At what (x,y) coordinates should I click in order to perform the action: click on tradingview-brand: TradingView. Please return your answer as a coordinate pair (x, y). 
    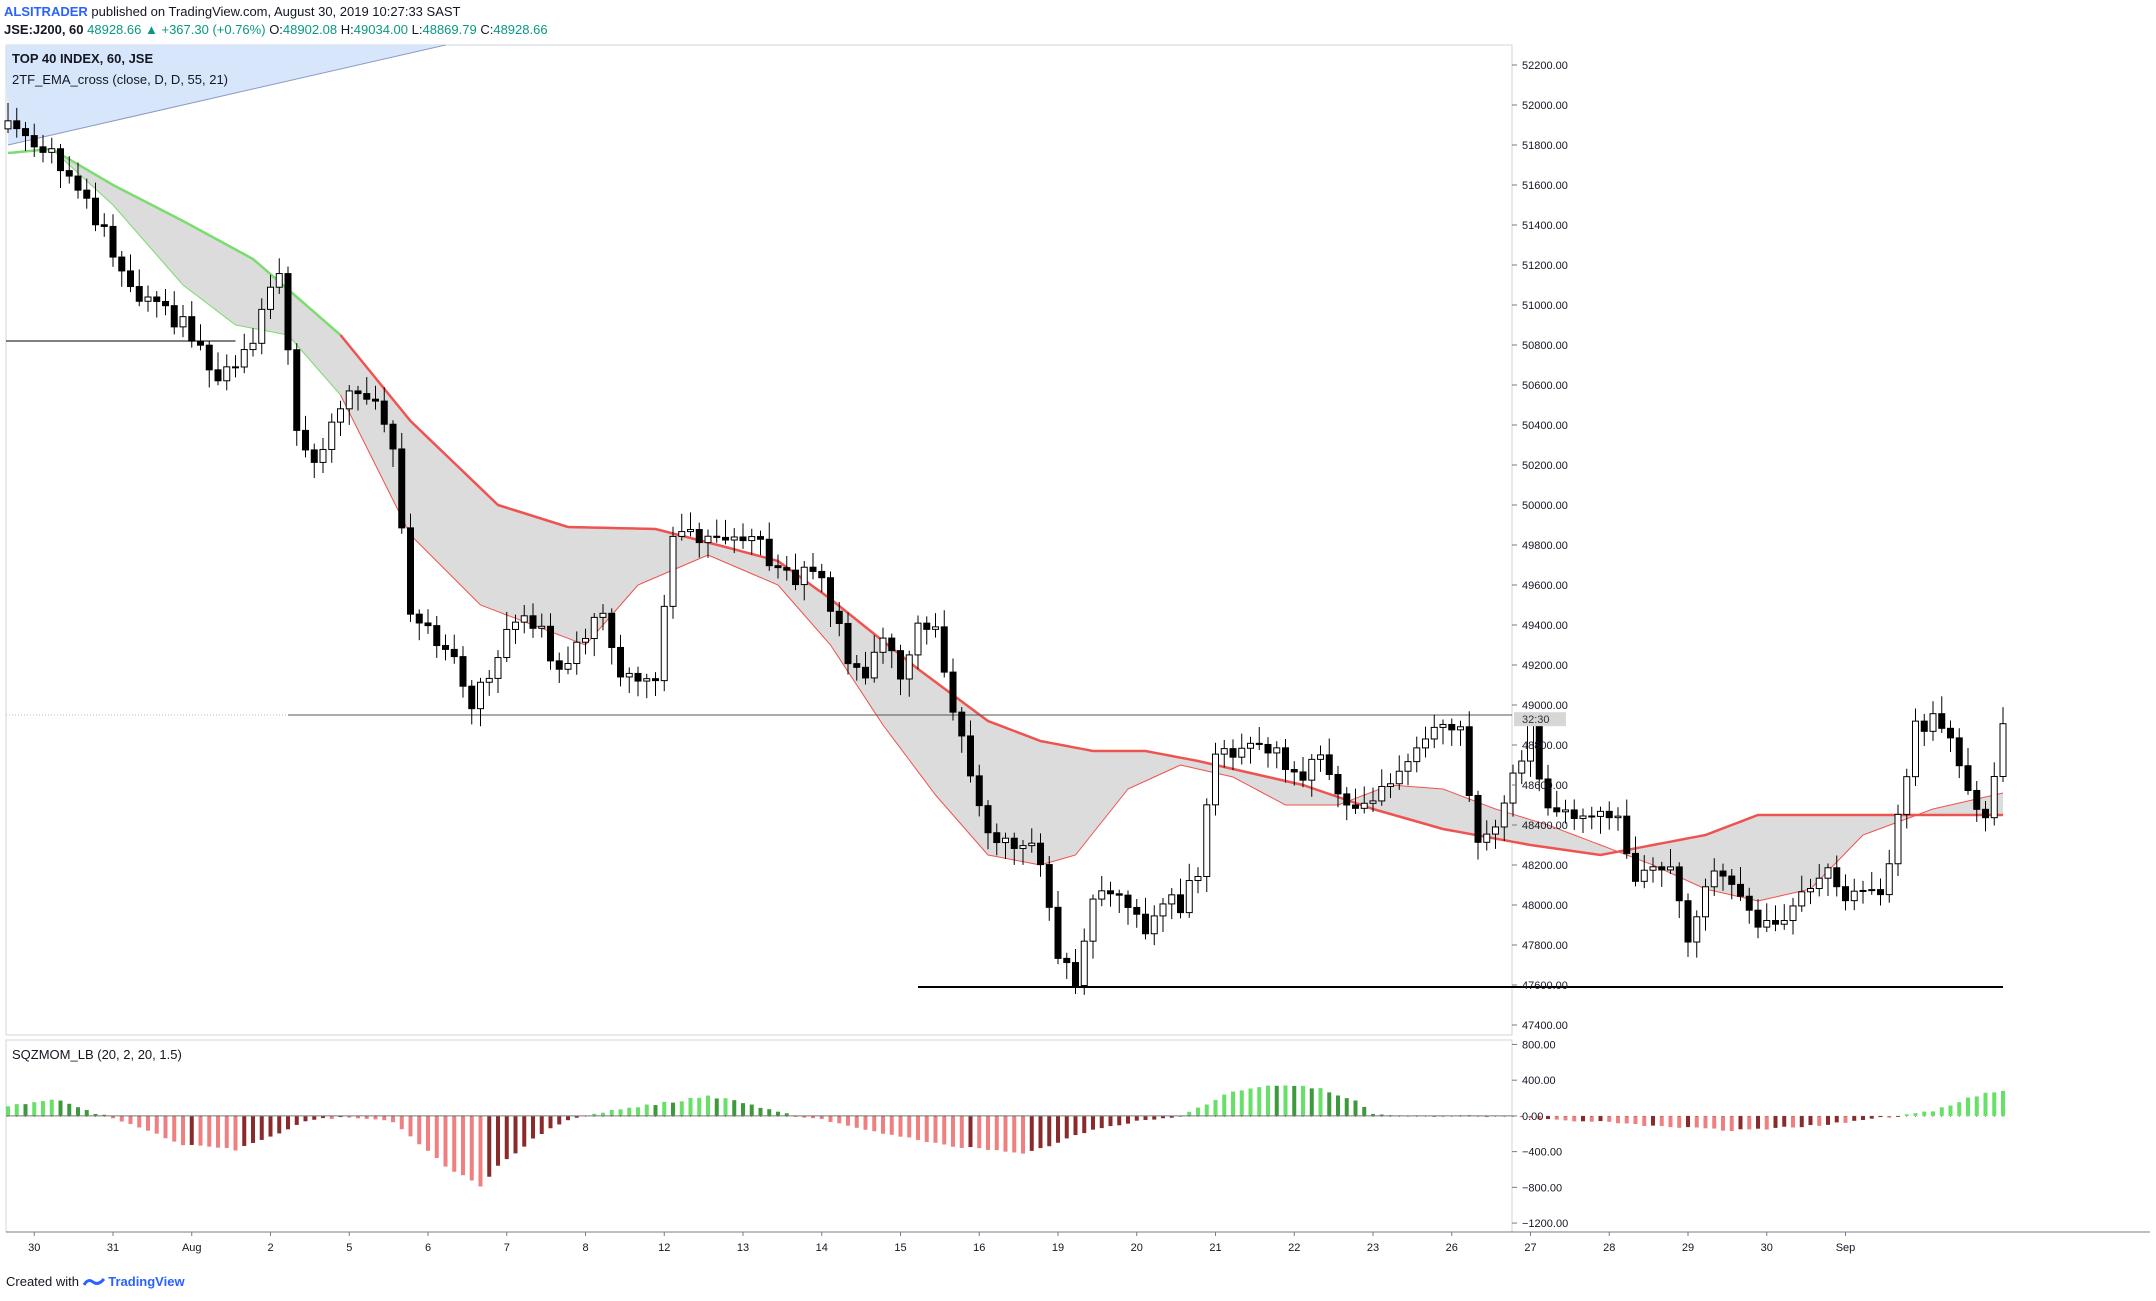
    Looking at the image, I should click on (146, 1281).